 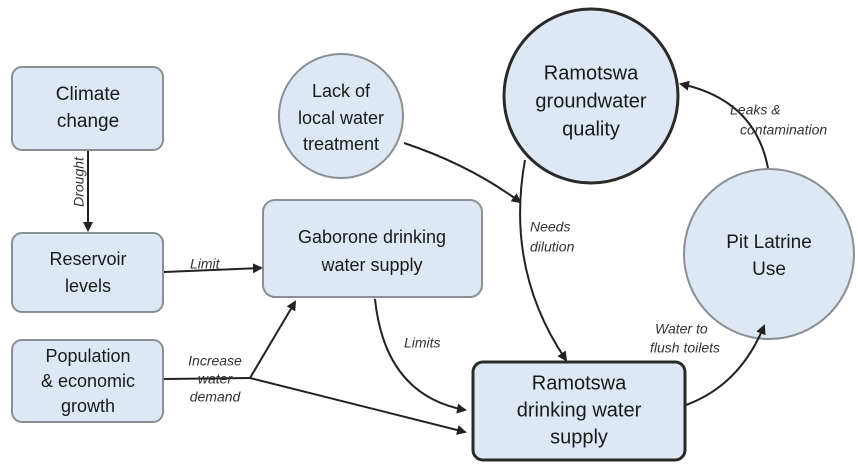 What do you see at coordinates (550, 227) in the screenshot?
I see `edge-label: Needs` at bounding box center [550, 227].